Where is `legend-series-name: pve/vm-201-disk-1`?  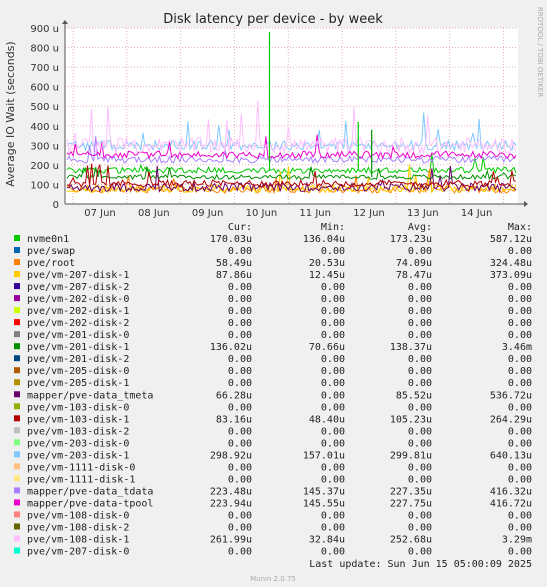
legend-series-name: pve/vm-201-disk-1 is located at coordinates (78, 347).